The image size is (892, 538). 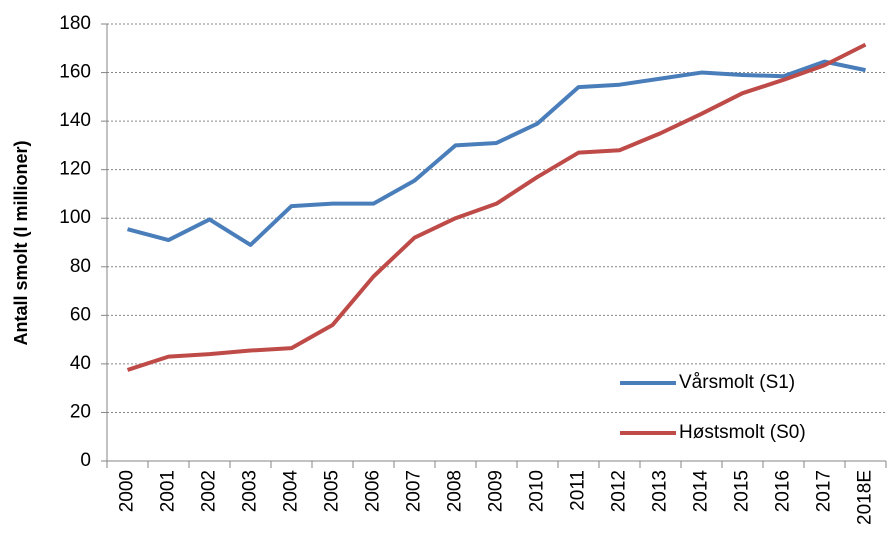 I want to click on x-tick-label: 2011, so click(x=578, y=490).